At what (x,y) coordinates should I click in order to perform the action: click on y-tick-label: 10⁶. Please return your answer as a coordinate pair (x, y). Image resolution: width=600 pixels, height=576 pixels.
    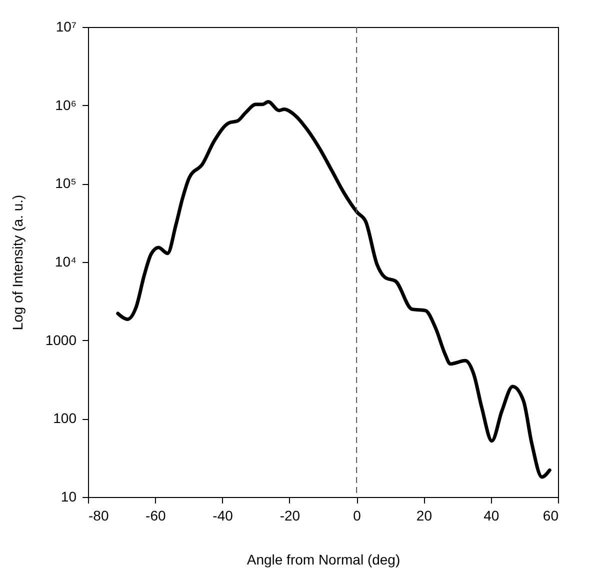
    Looking at the image, I should click on (65, 104).